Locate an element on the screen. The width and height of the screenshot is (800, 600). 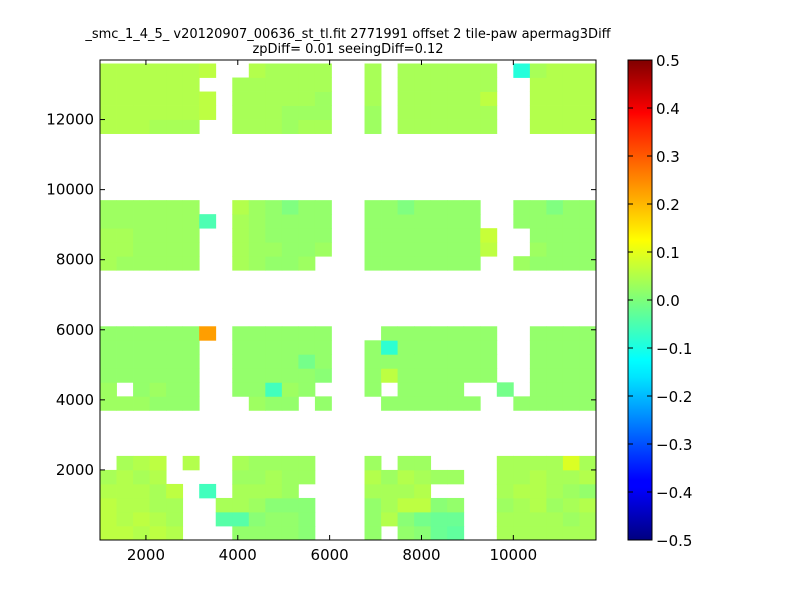
colorbar-tick-label: −0.3 is located at coordinates (674, 445).